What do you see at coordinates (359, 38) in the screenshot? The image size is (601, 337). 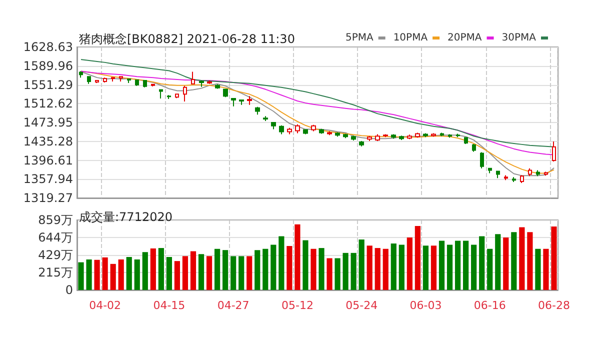 I see `legend-label: 5PMA` at bounding box center [359, 38].